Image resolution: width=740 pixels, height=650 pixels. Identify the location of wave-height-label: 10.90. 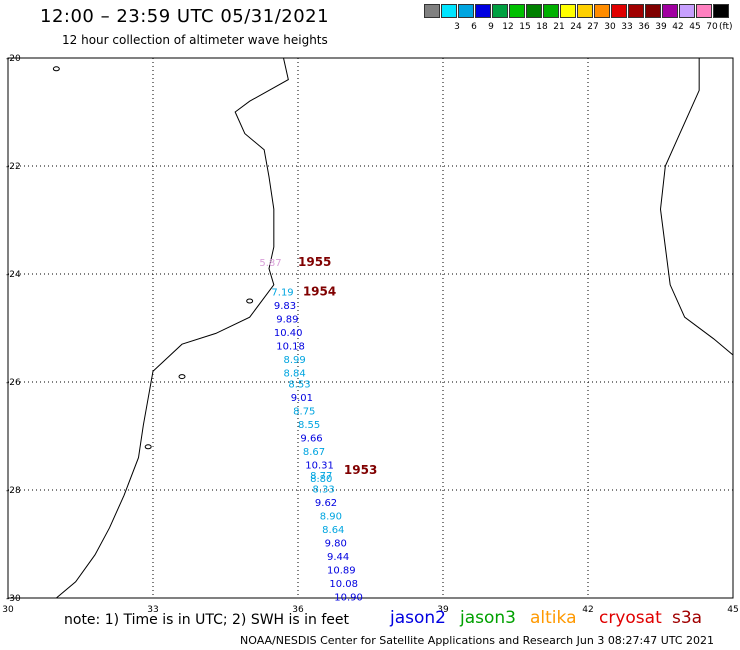
(348, 598).